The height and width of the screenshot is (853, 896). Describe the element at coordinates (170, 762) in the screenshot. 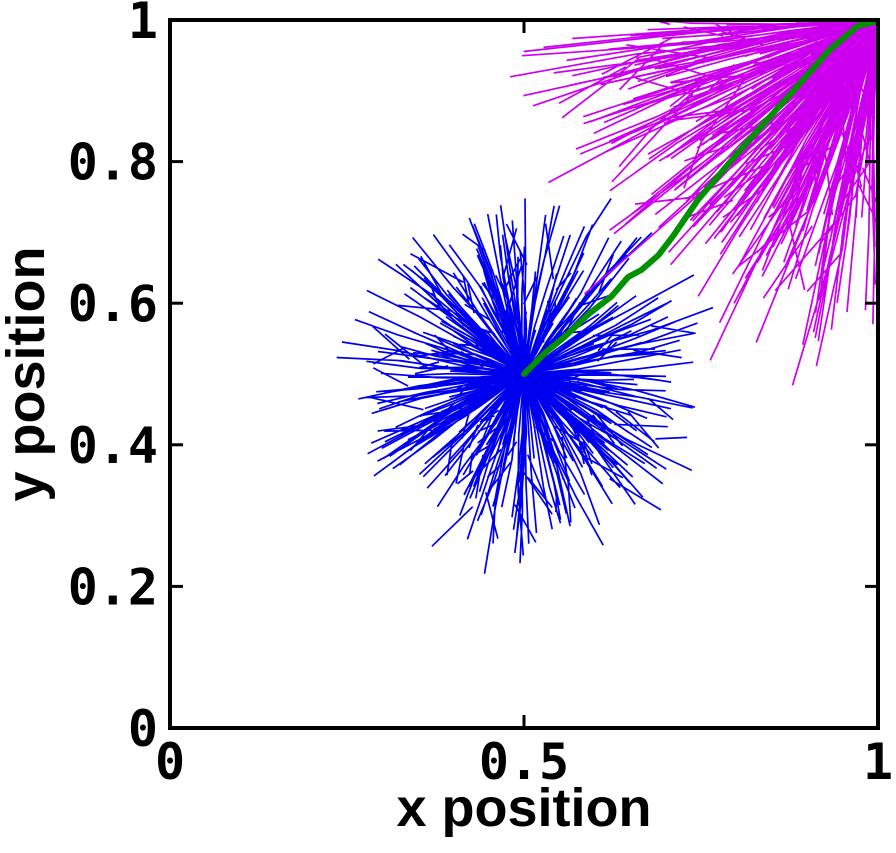

I see `x-tick-label: 0` at that location.